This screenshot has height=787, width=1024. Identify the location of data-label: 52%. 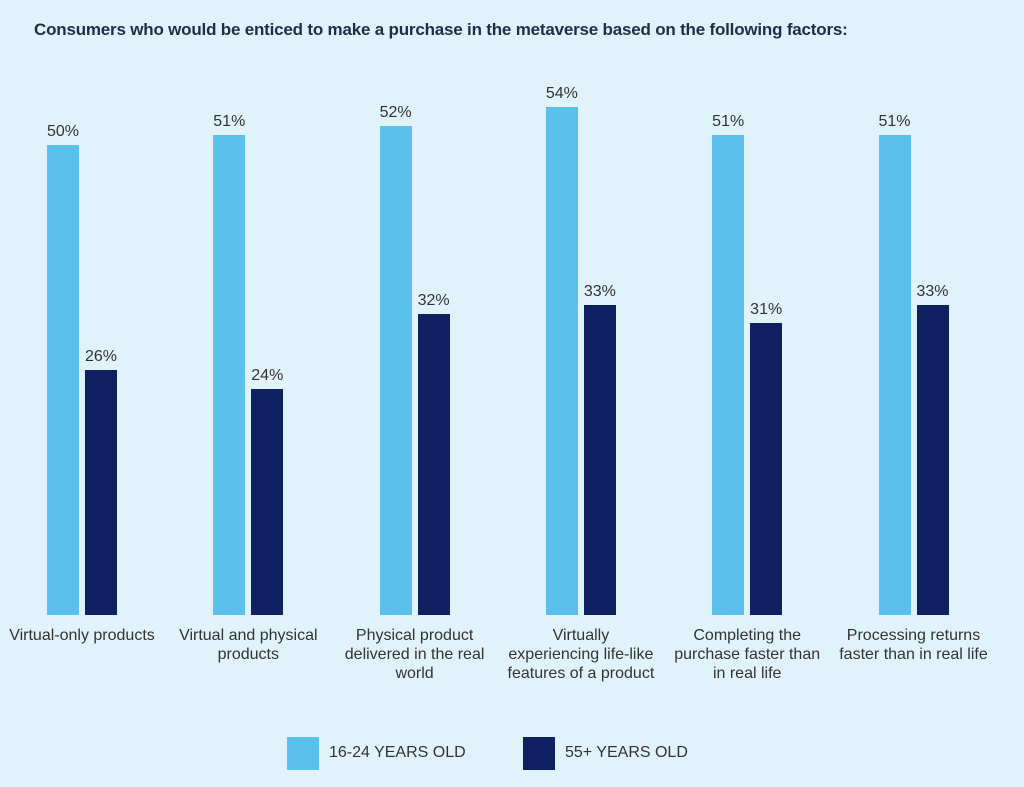
(395, 112).